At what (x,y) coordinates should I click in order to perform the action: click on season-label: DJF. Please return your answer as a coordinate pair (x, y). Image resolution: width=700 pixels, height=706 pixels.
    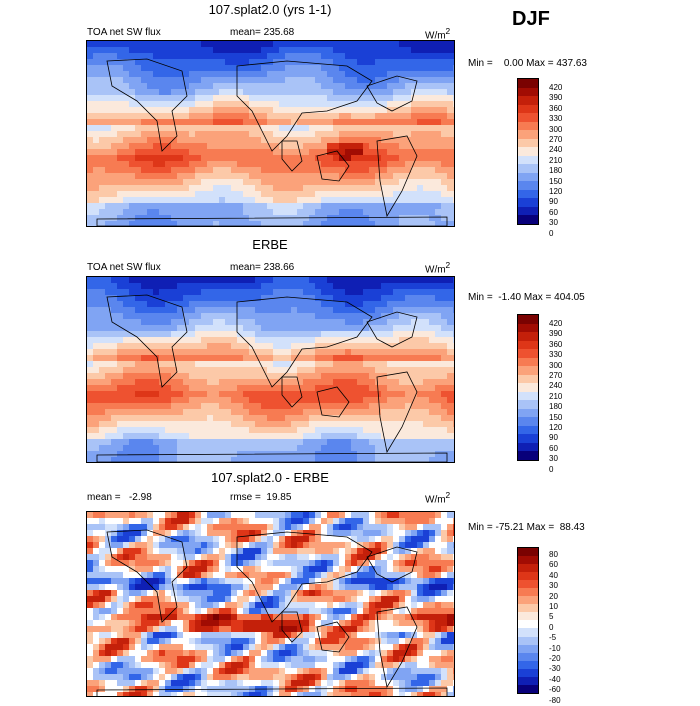
    Looking at the image, I should click on (531, 19).